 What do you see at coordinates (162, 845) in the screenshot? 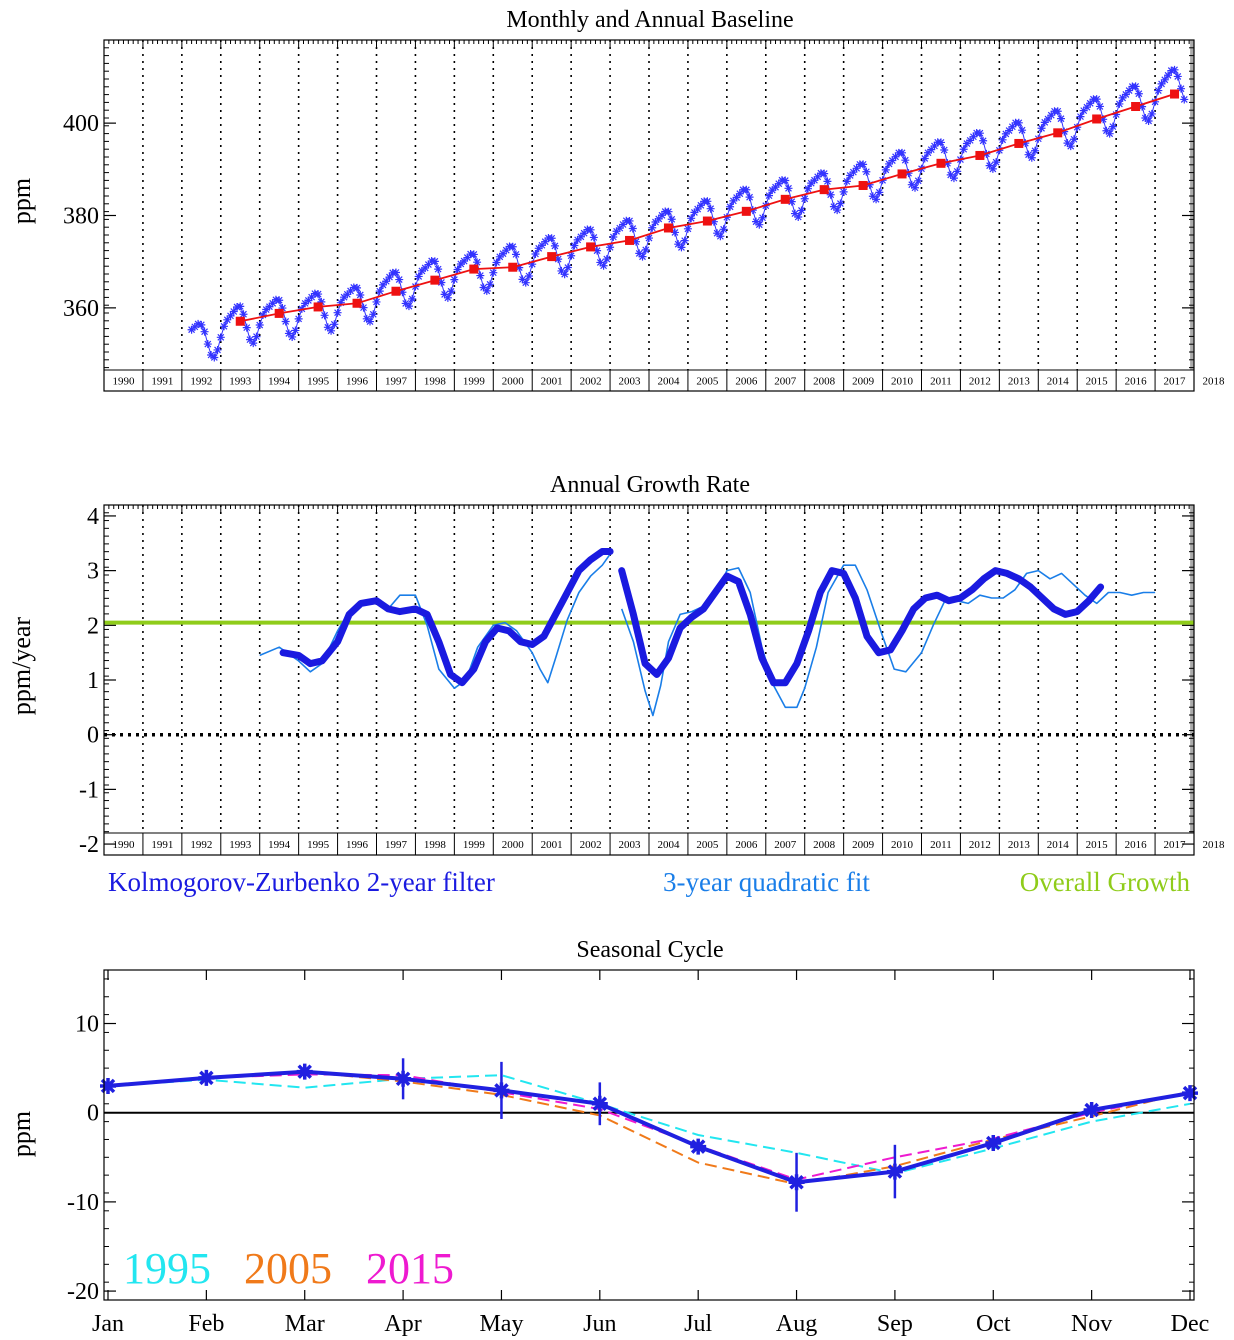
I see `growth-year-label: 1991` at bounding box center [162, 845].